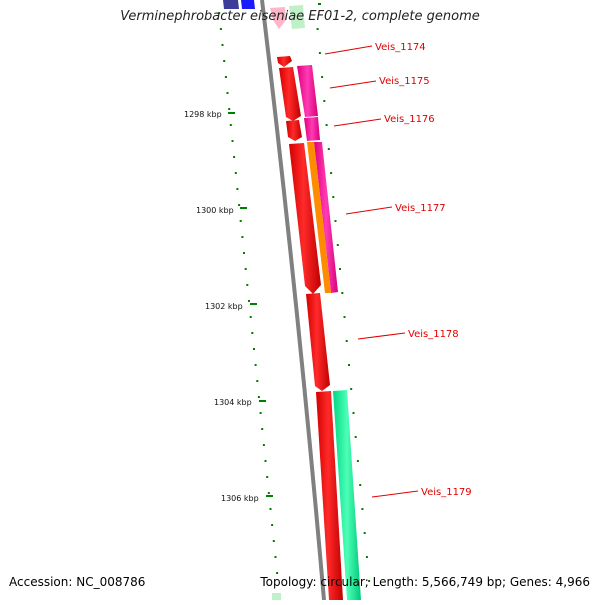 This screenshot has height=605, width=600. Describe the element at coordinates (77, 582) in the screenshot. I see `accession-text: Accession: NC_008786` at that location.